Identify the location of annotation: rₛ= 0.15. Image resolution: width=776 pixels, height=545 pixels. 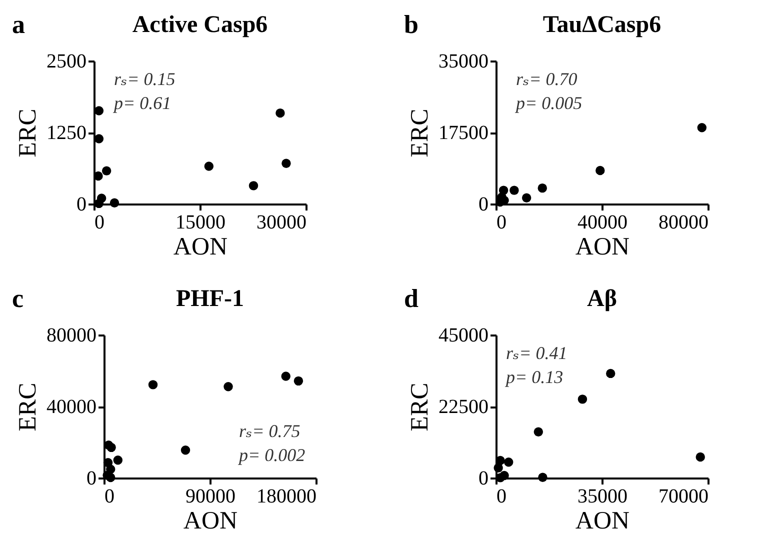
(145, 79).